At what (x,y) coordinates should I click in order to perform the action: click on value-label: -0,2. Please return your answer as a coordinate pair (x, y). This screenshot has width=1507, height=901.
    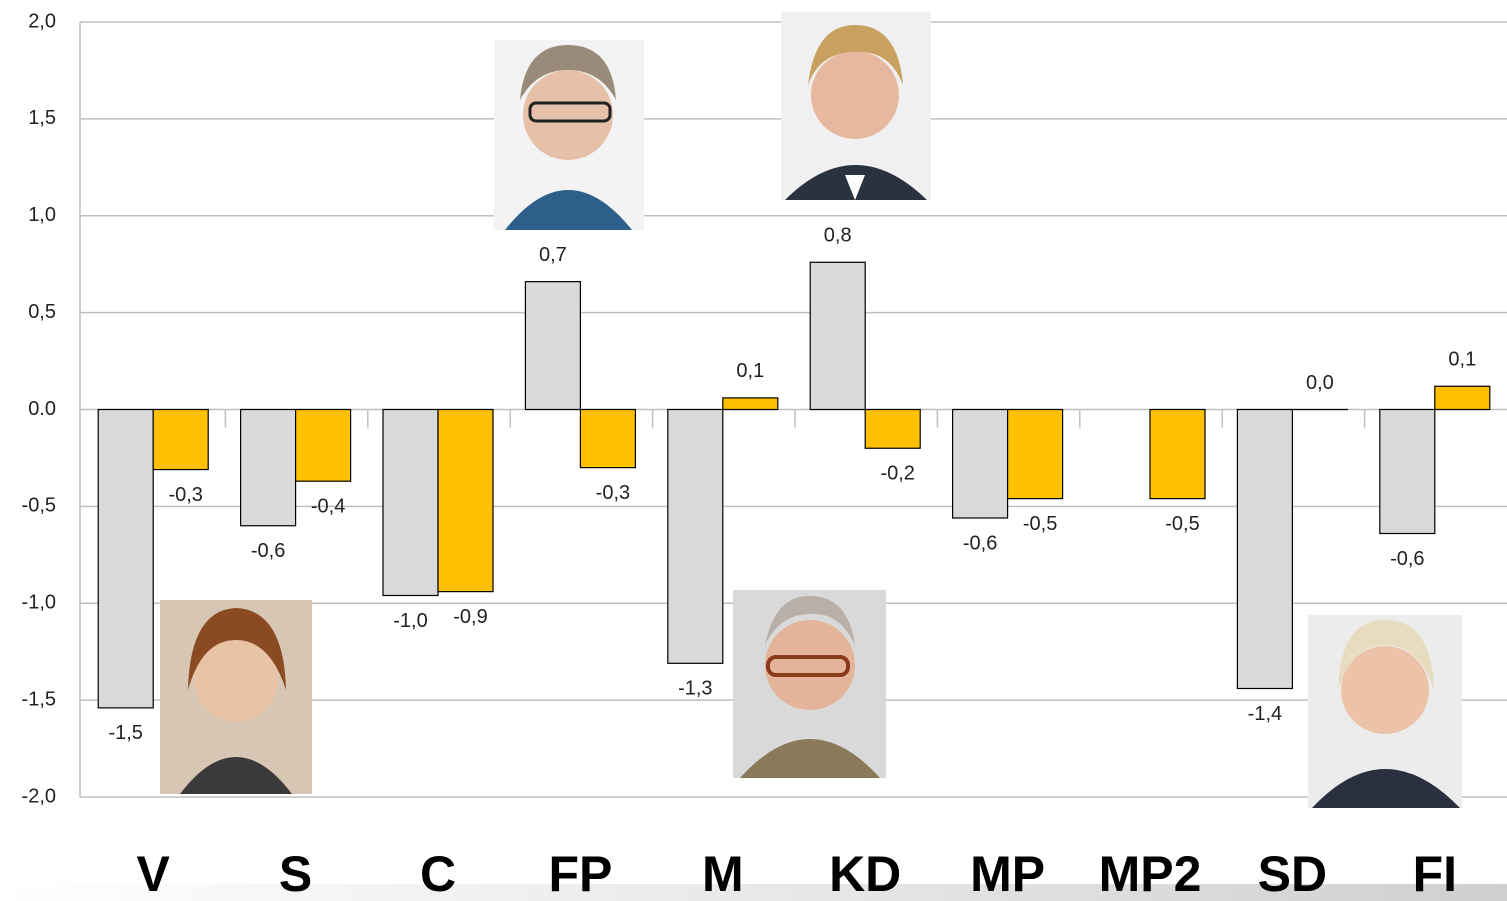
    Looking at the image, I should click on (897, 474).